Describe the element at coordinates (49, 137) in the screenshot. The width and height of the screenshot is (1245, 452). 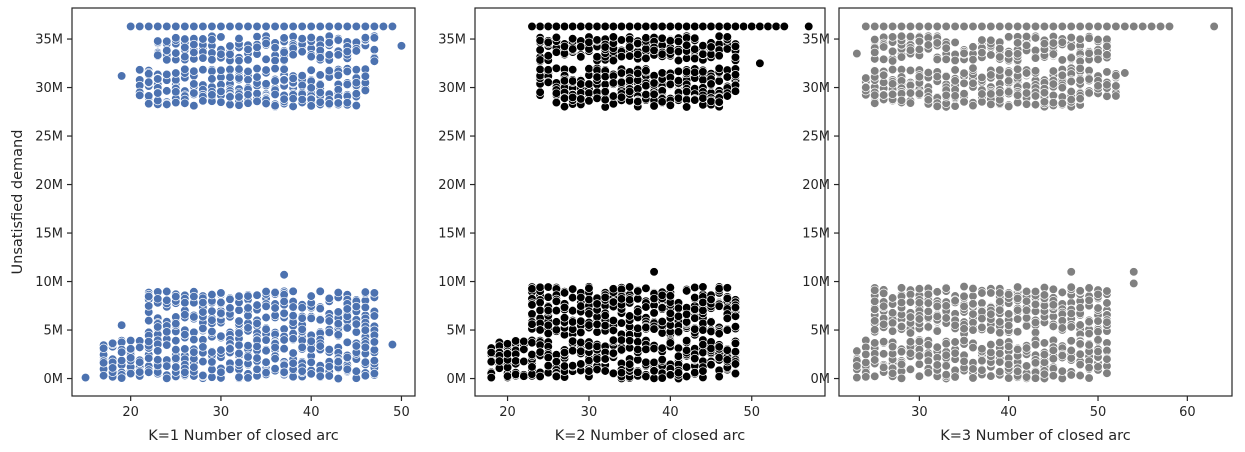
I see `y-tick-label: 25M` at that location.